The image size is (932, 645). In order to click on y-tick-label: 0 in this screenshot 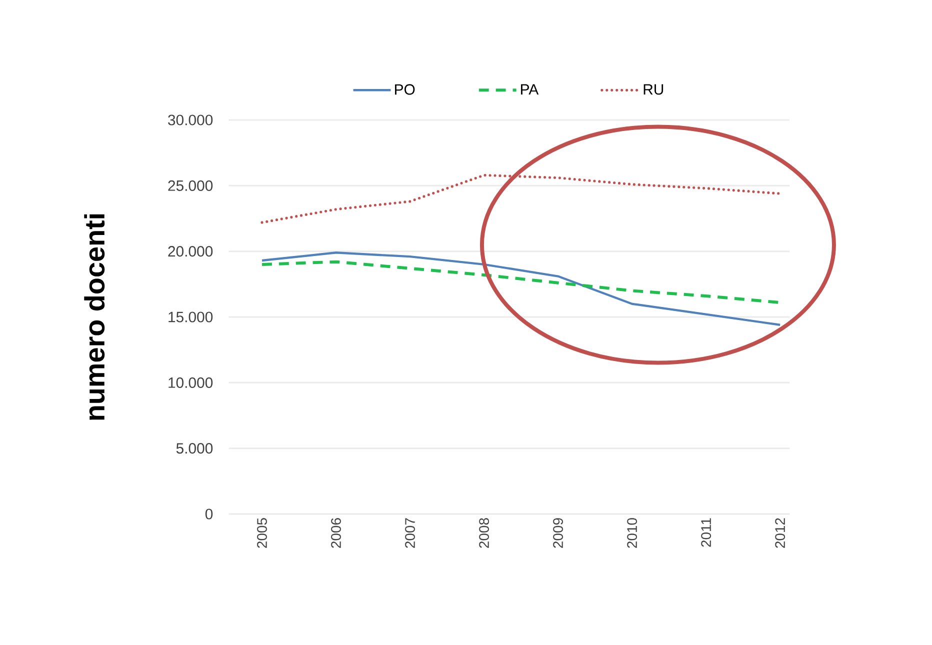, I will do `click(209, 514)`.